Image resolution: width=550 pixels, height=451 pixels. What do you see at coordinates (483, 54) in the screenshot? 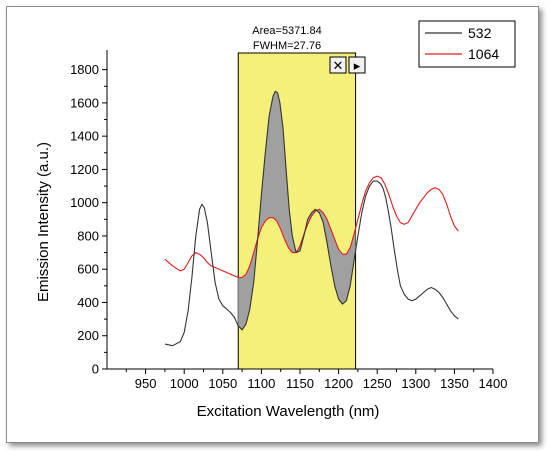
I see `legend-label-1064: 1064` at bounding box center [483, 54].